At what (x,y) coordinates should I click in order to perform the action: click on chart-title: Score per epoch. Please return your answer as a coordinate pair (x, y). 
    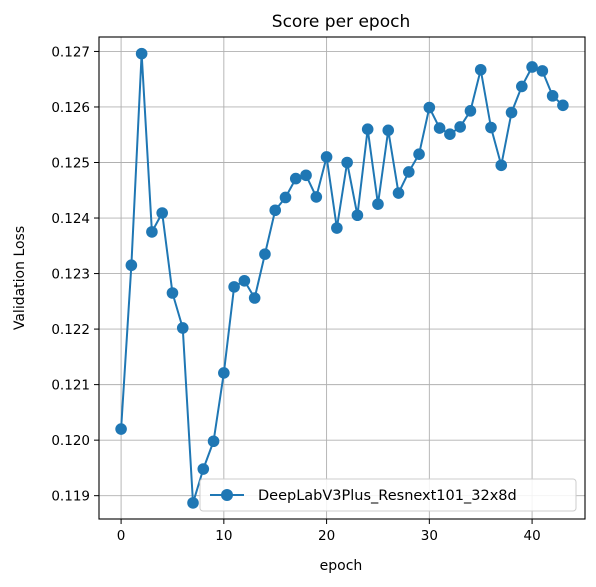
    Looking at the image, I should click on (341, 22).